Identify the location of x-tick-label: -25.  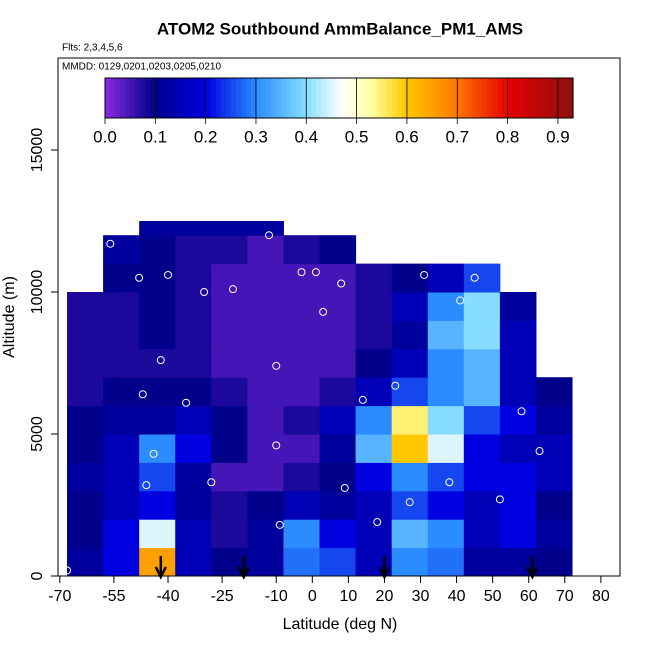
(222, 596).